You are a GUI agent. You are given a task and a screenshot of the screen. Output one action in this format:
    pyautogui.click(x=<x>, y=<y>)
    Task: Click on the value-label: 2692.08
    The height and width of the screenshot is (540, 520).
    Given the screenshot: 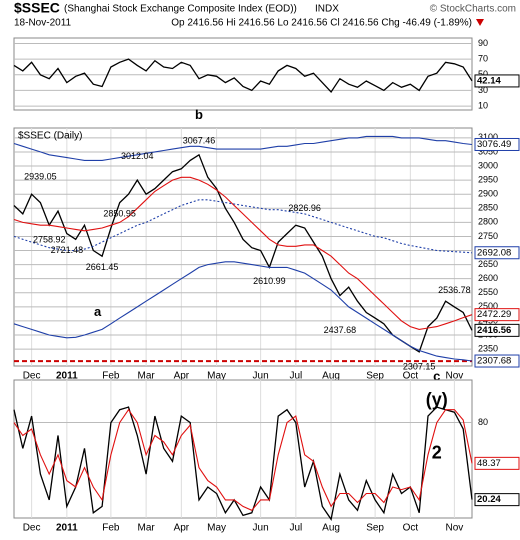 What is the action you would take?
    pyautogui.click(x=494, y=252)
    